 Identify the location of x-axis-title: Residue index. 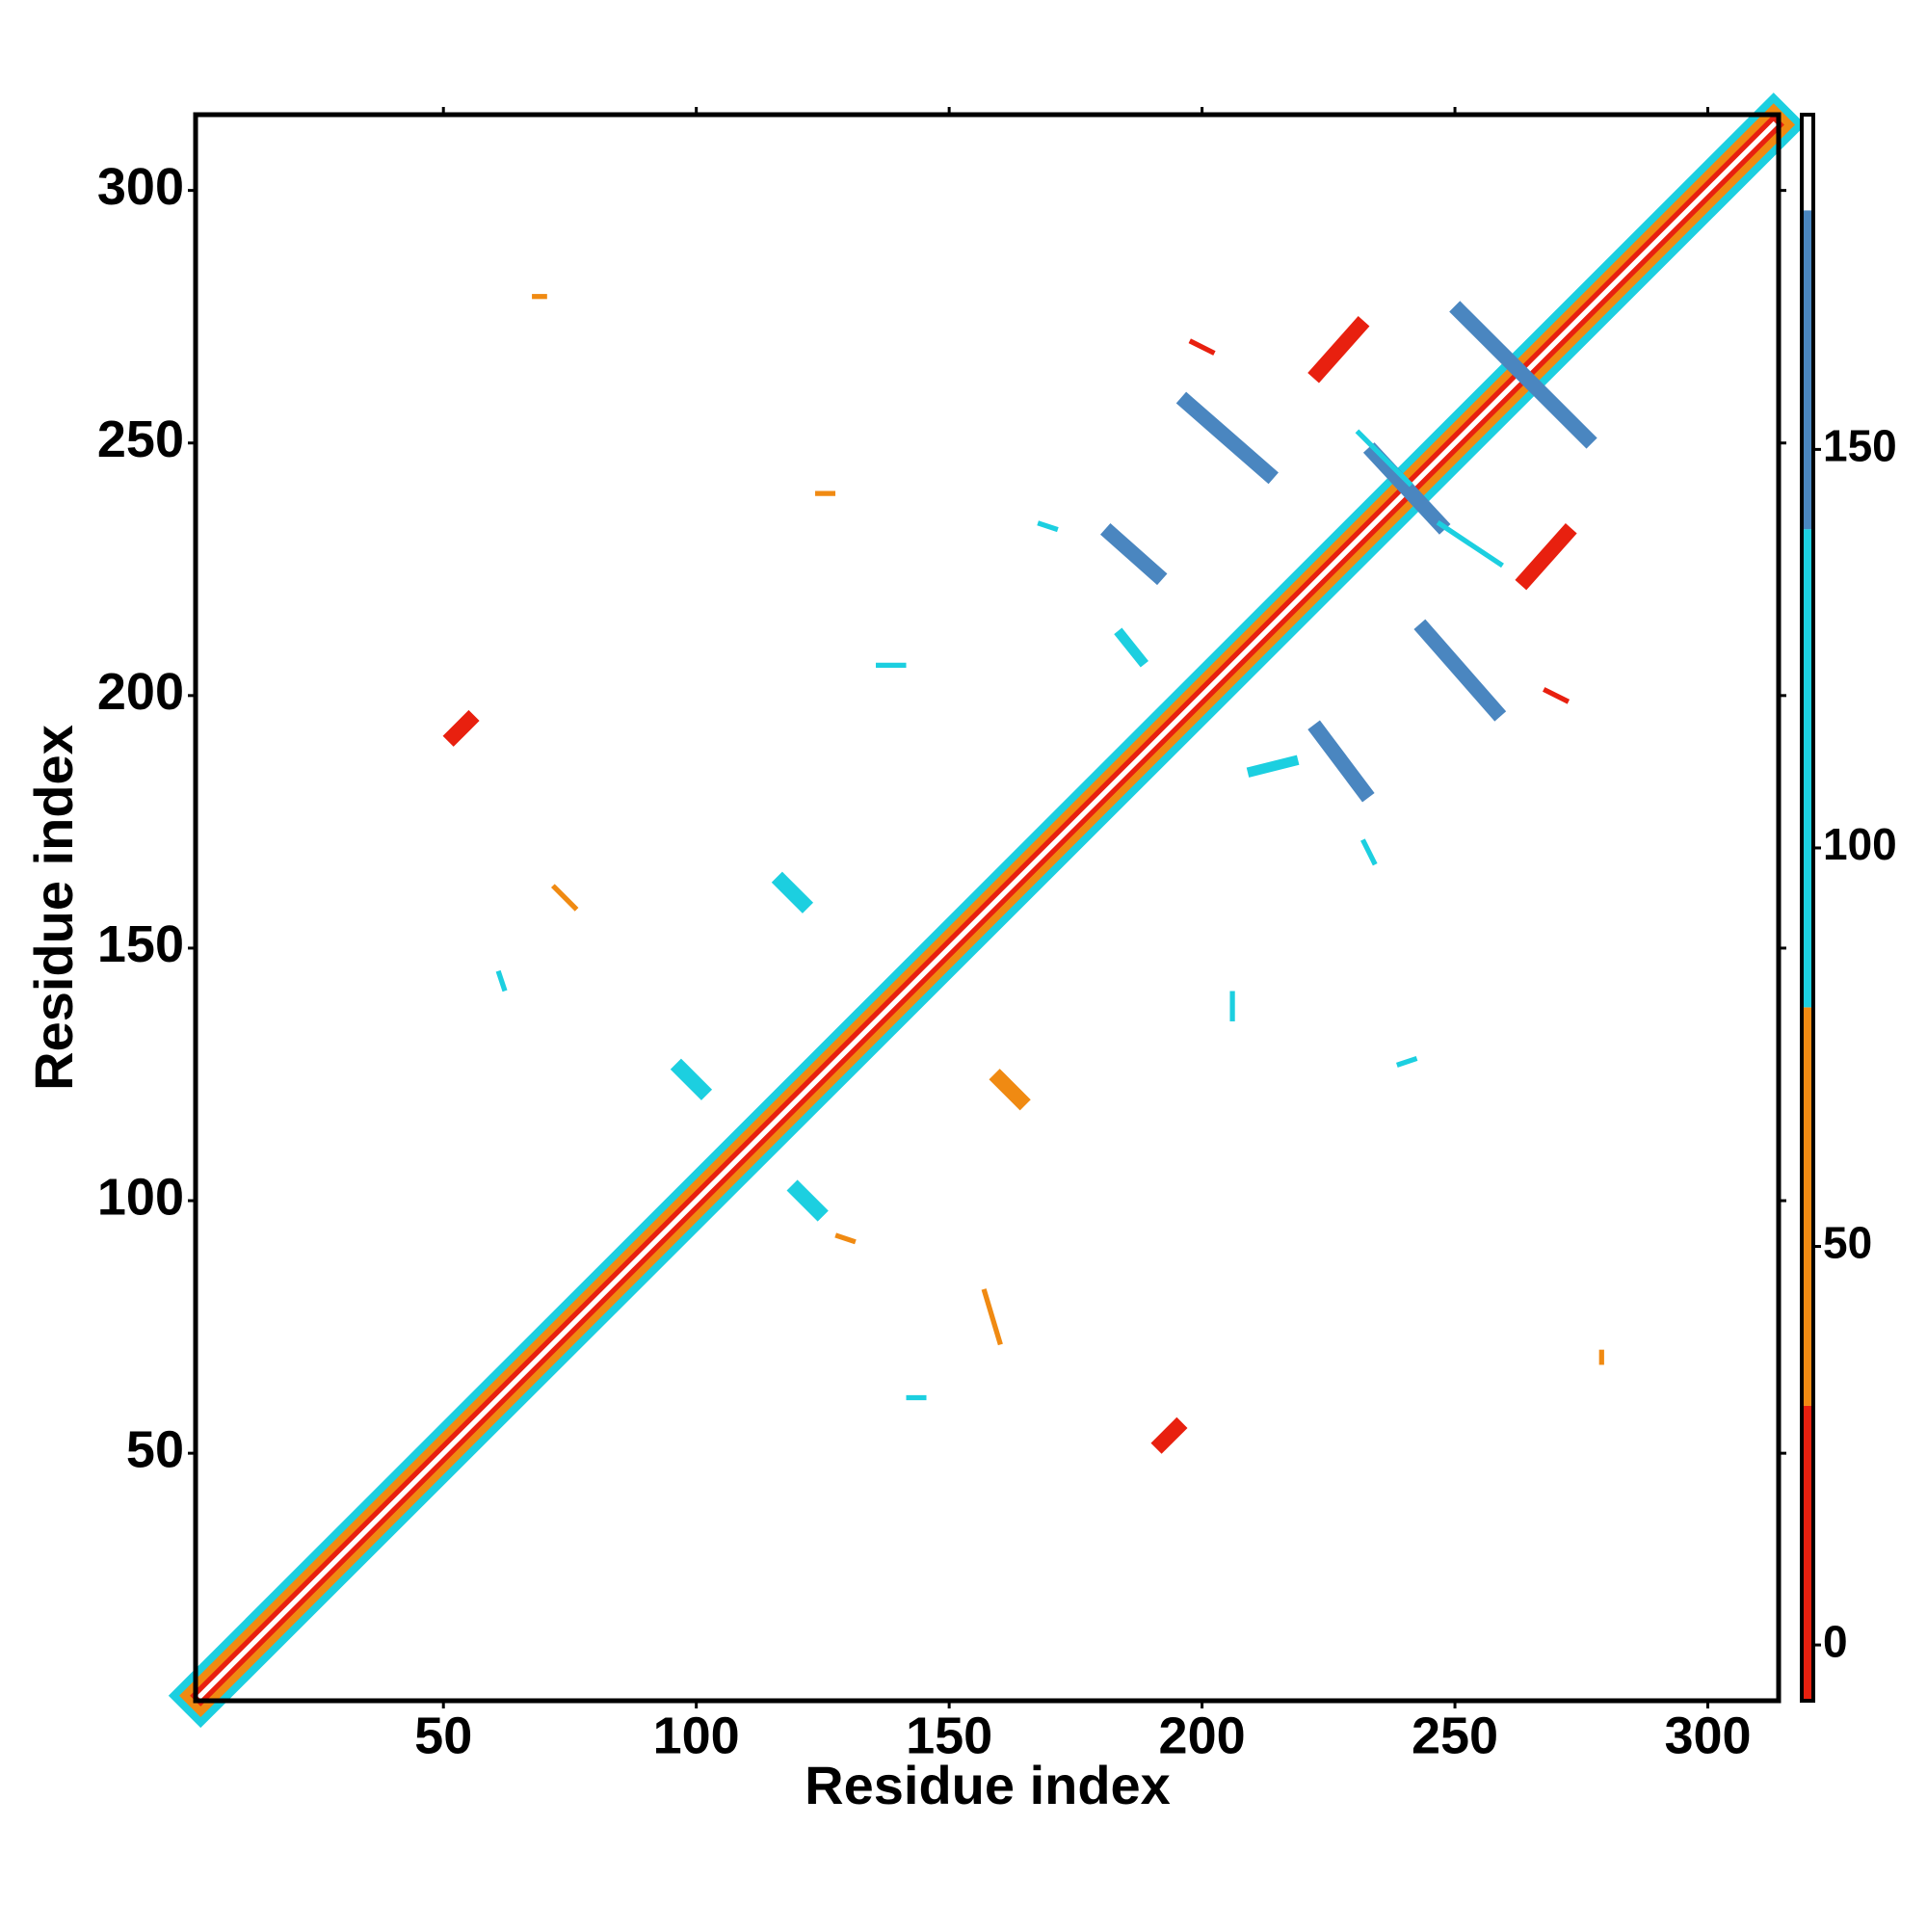
(988, 1785).